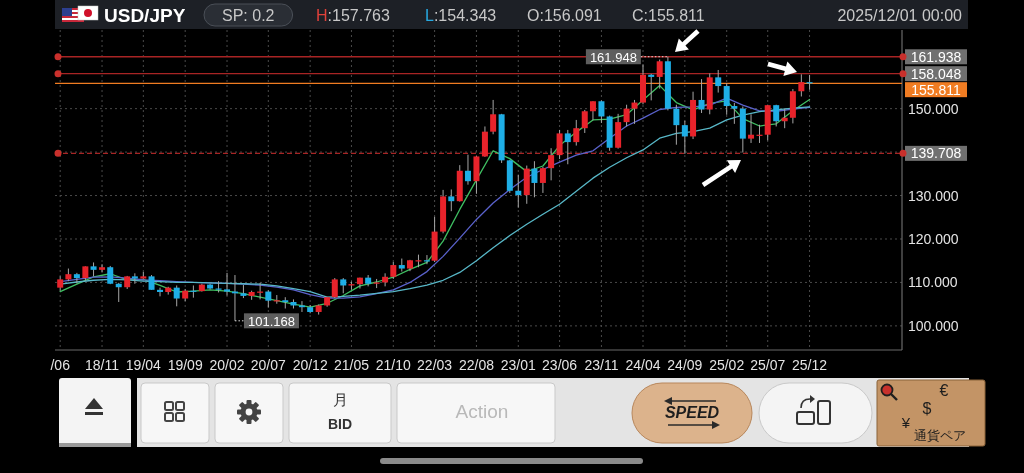 Image resolution: width=1024 pixels, height=473 pixels. What do you see at coordinates (393, 365) in the screenshot?
I see `x-tick-label: 21/10` at bounding box center [393, 365].